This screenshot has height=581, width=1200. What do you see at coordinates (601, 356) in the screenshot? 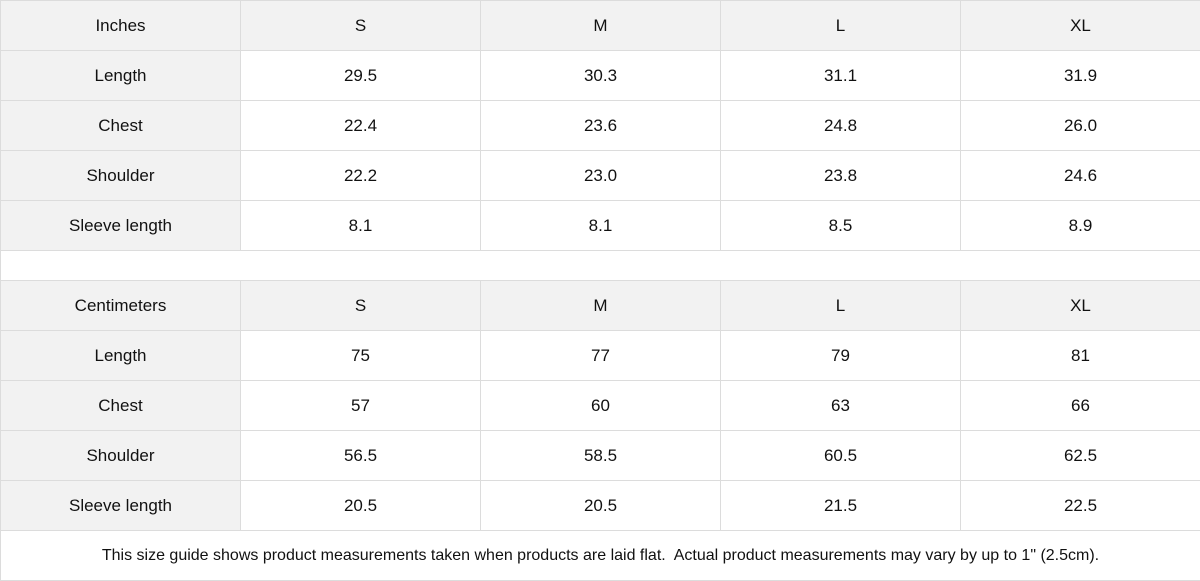
I see `table-cell: 77` at bounding box center [601, 356].